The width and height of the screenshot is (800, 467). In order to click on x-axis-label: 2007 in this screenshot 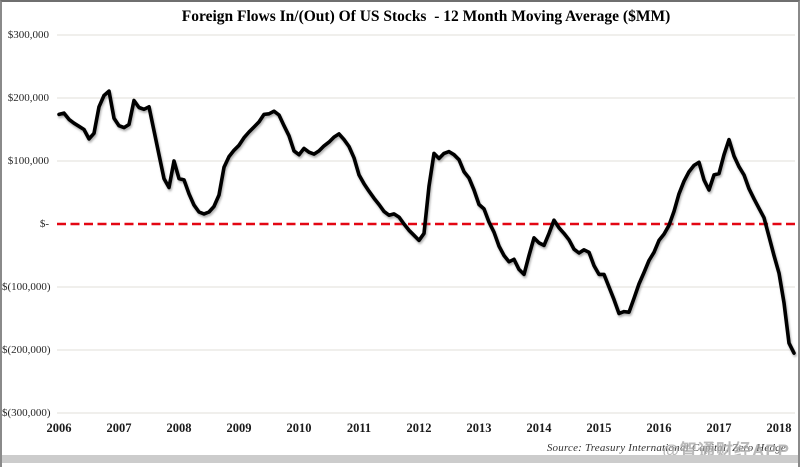, I will do `click(119, 428)`.